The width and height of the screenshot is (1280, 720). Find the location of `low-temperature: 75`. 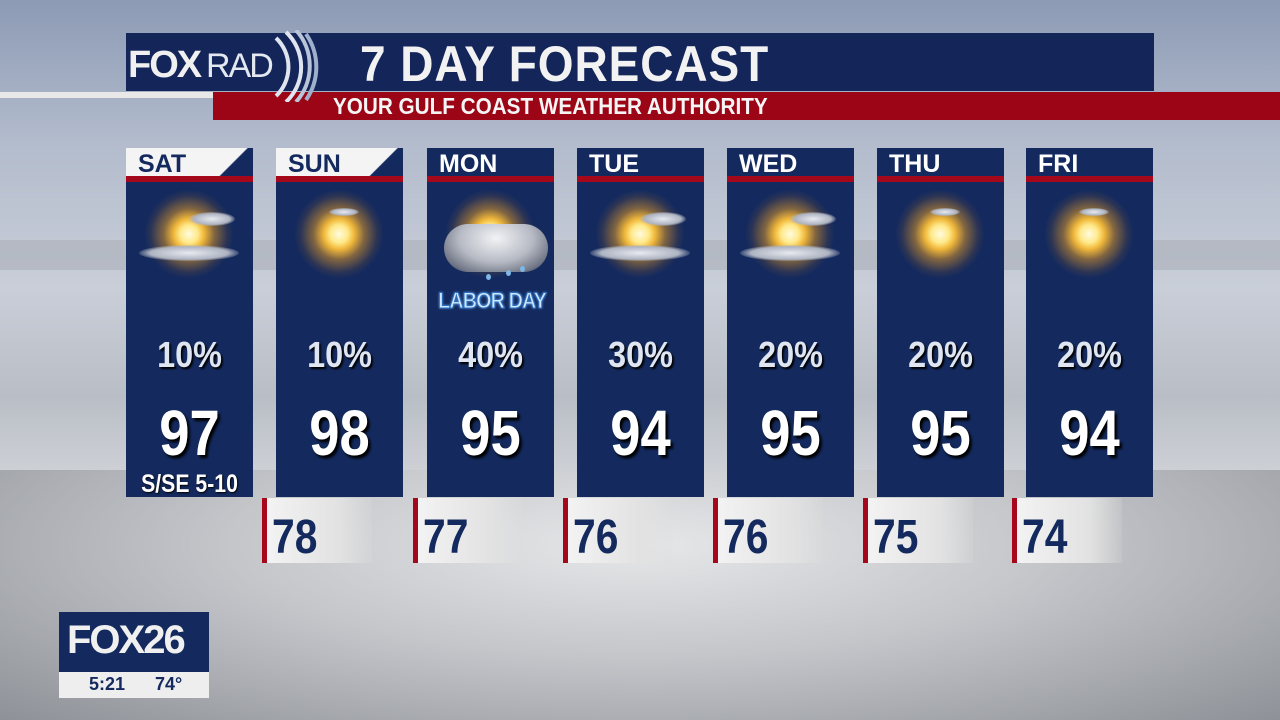

low-temperature: 75 is located at coordinates (896, 537).